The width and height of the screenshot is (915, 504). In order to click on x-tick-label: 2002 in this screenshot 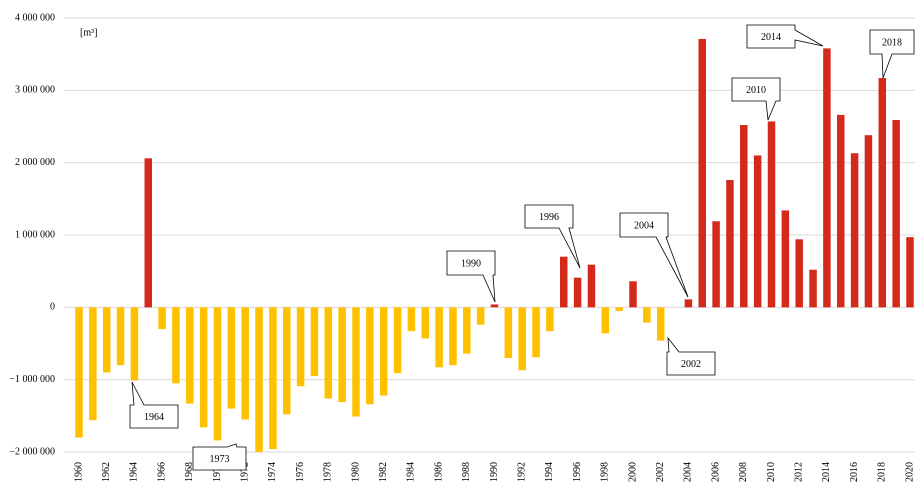, I will do `click(660, 472)`.